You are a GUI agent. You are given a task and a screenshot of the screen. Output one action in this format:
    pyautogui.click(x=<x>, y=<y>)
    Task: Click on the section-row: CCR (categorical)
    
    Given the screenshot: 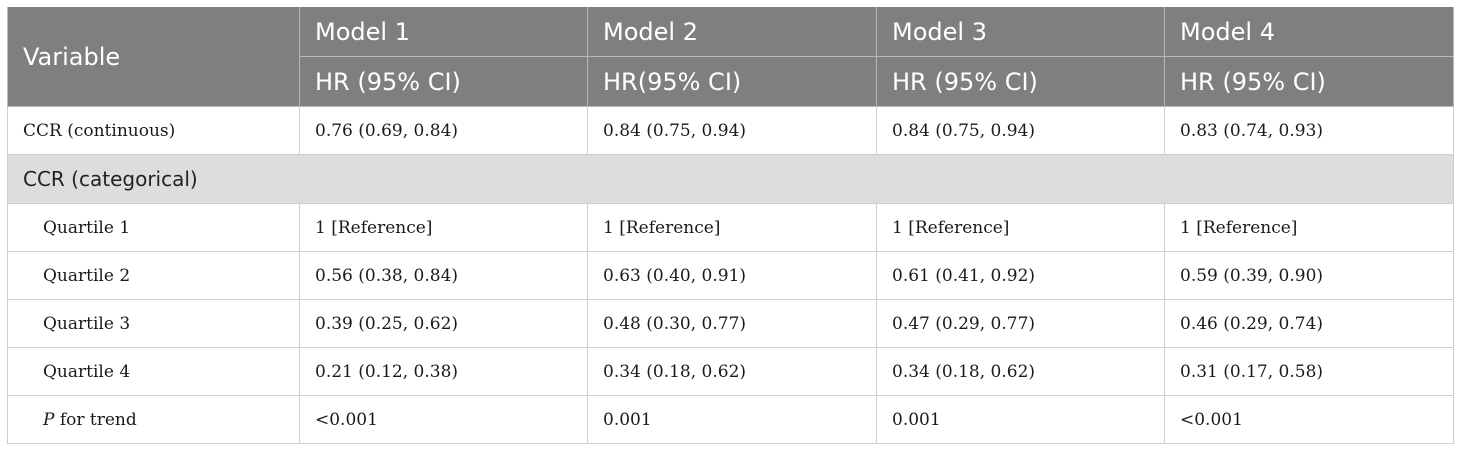 What is the action you would take?
    pyautogui.click(x=730, y=179)
    